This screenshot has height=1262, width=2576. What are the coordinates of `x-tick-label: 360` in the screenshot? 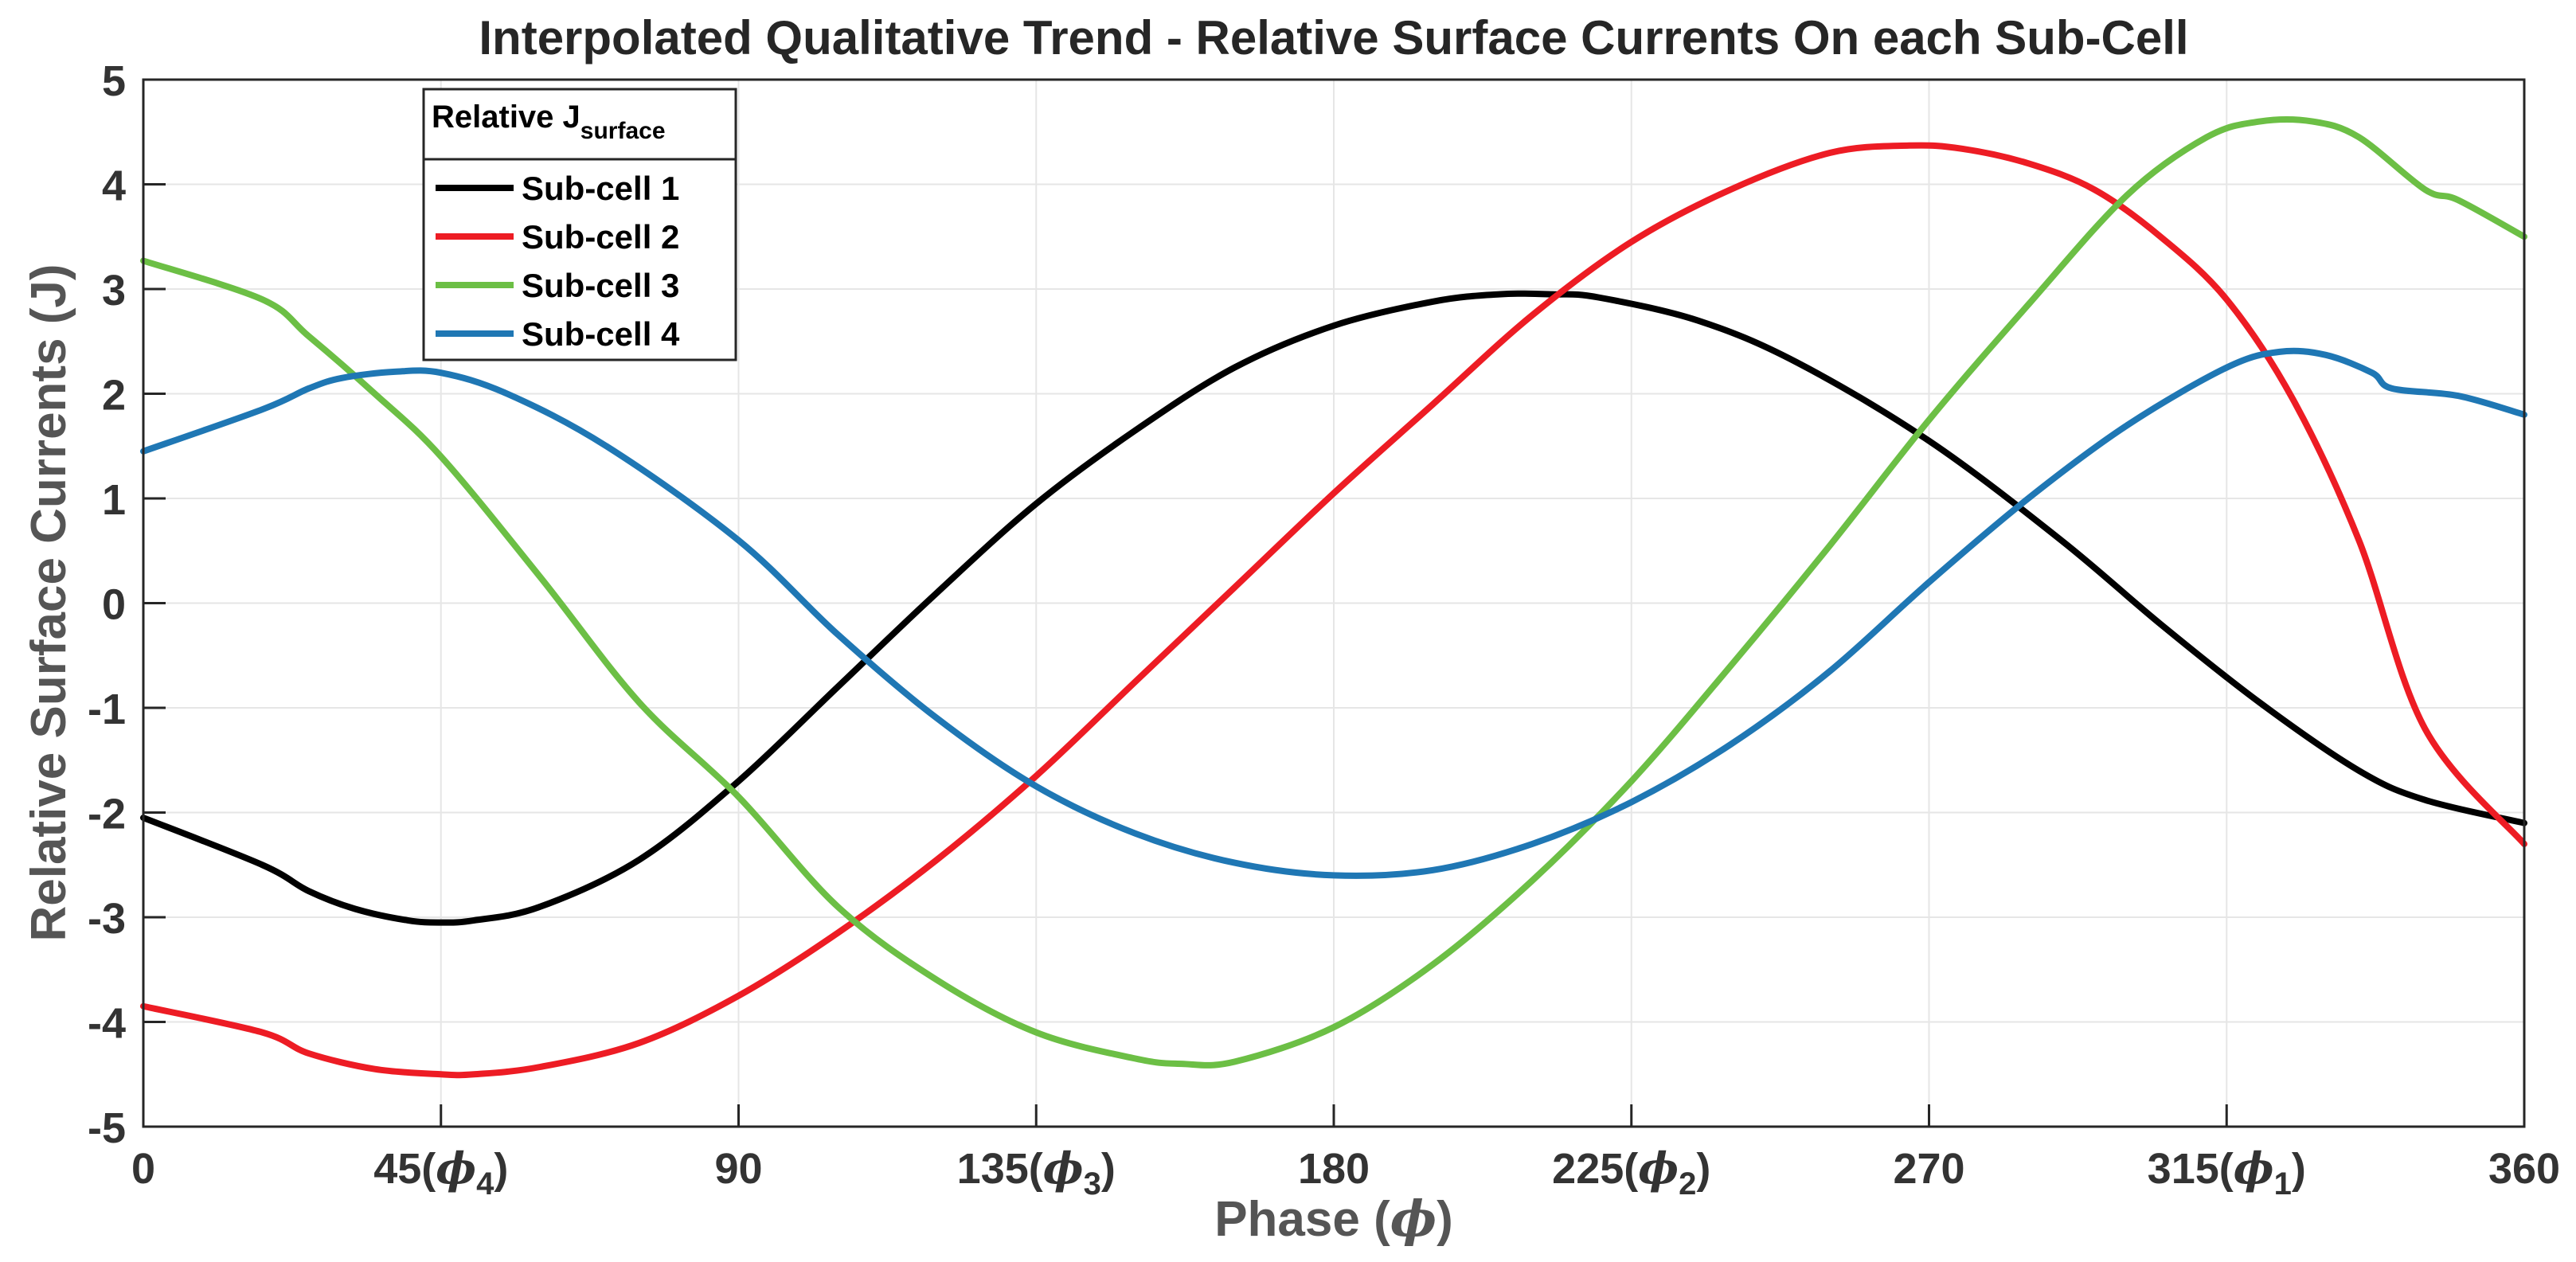 It's located at (2524, 1169).